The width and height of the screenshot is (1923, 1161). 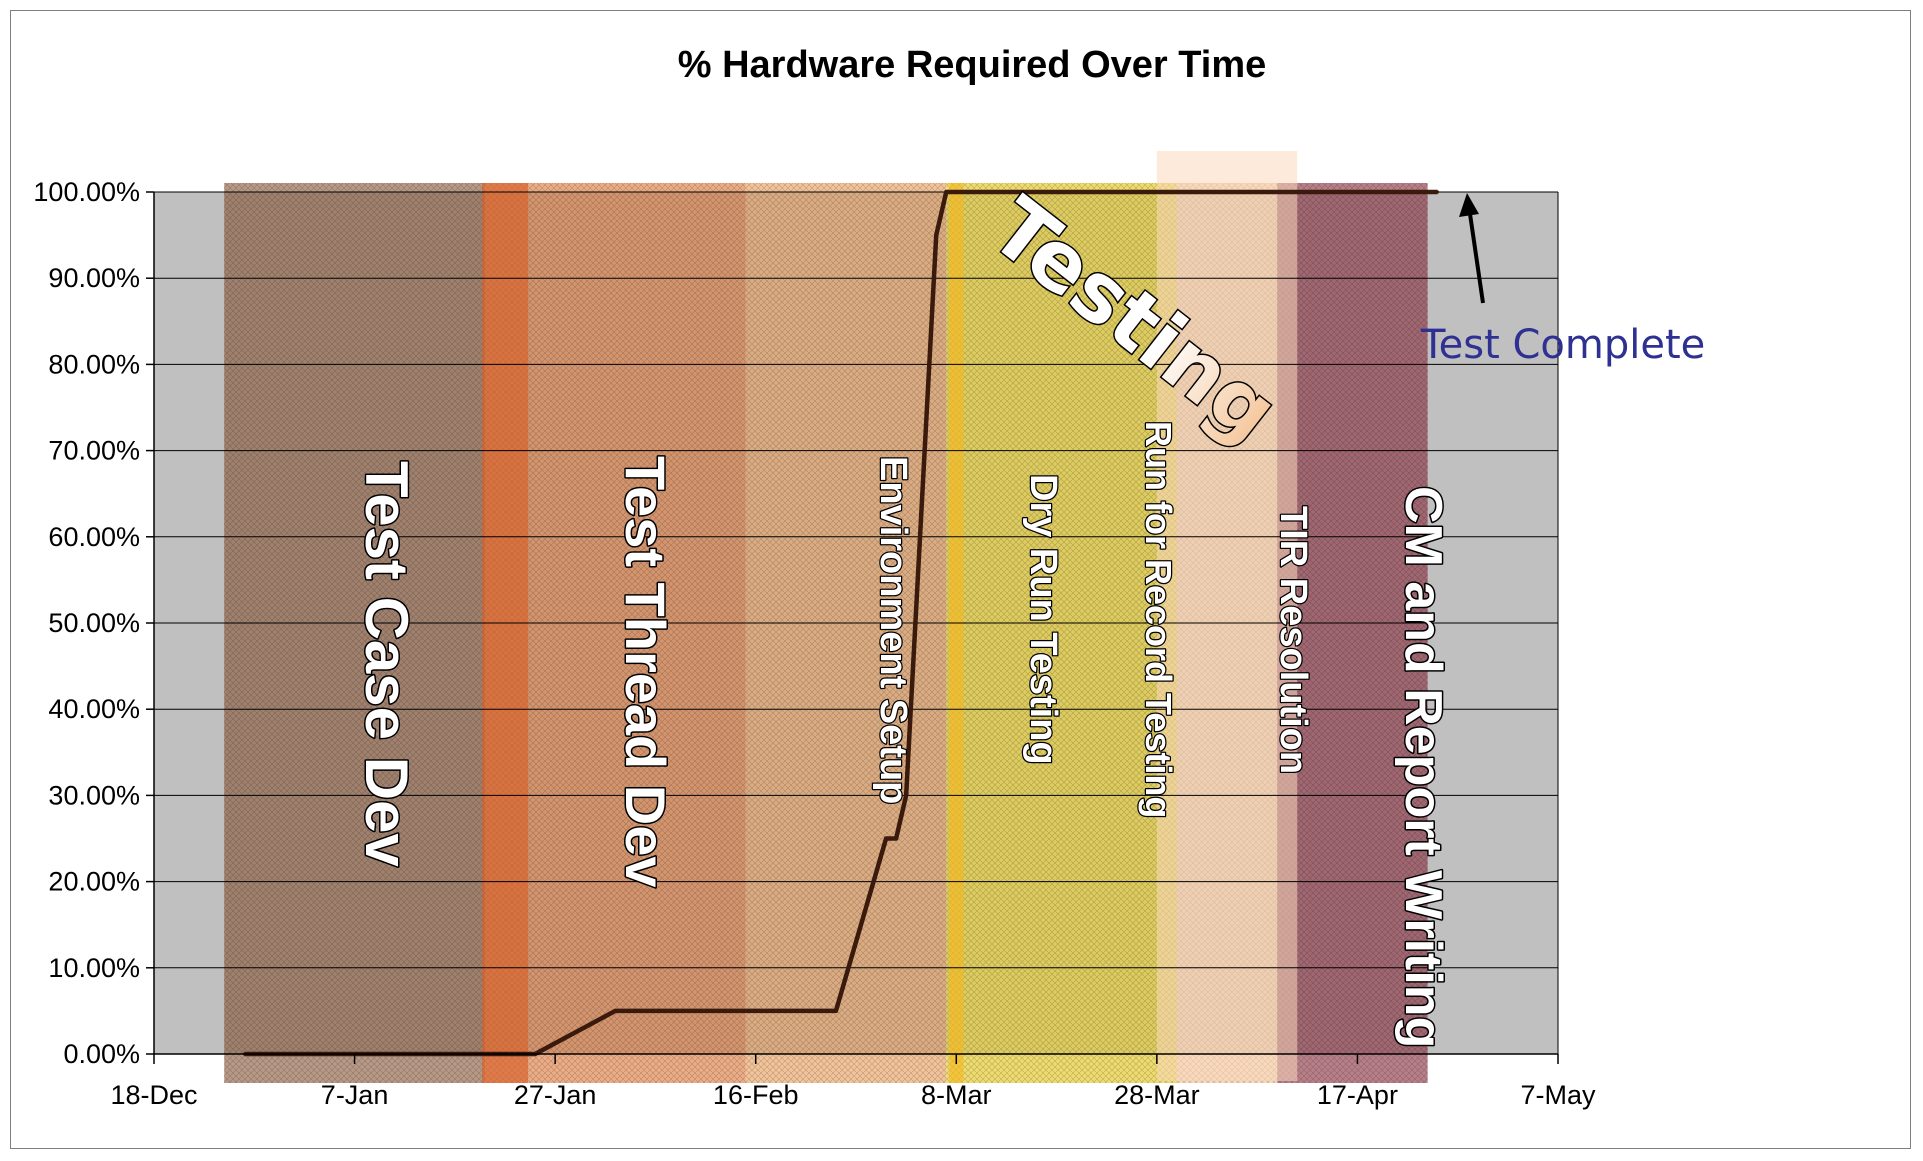 What do you see at coordinates (956, 1095) in the screenshot?
I see `x-tick-label: 8-Mar` at bounding box center [956, 1095].